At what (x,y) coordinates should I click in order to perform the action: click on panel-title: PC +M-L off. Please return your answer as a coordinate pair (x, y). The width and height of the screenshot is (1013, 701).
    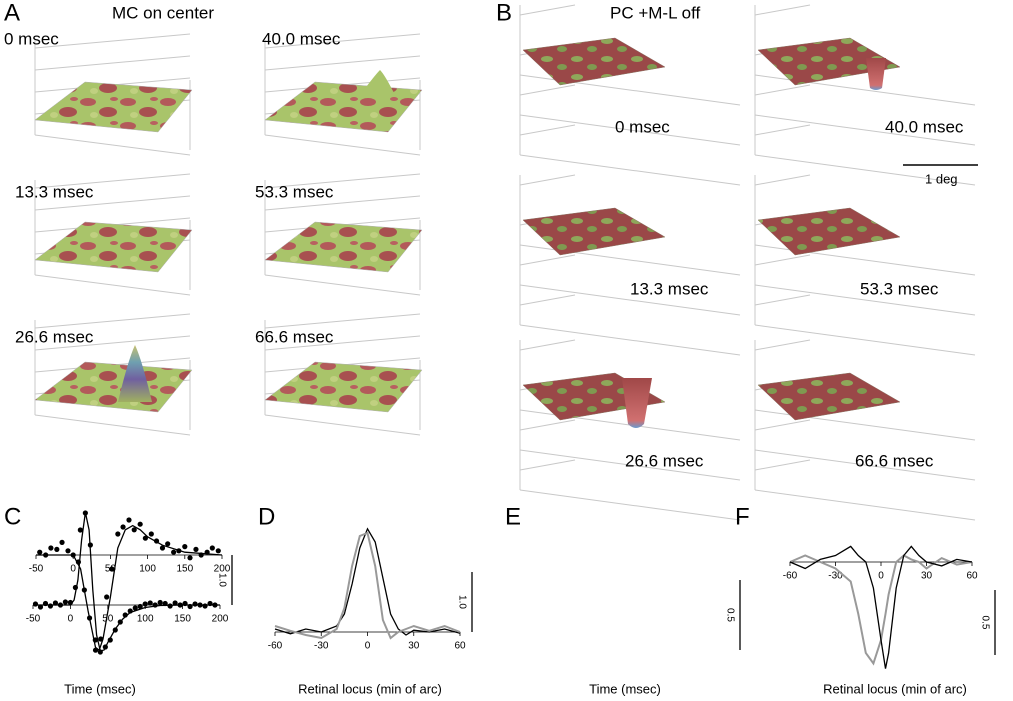
    Looking at the image, I should click on (655, 12).